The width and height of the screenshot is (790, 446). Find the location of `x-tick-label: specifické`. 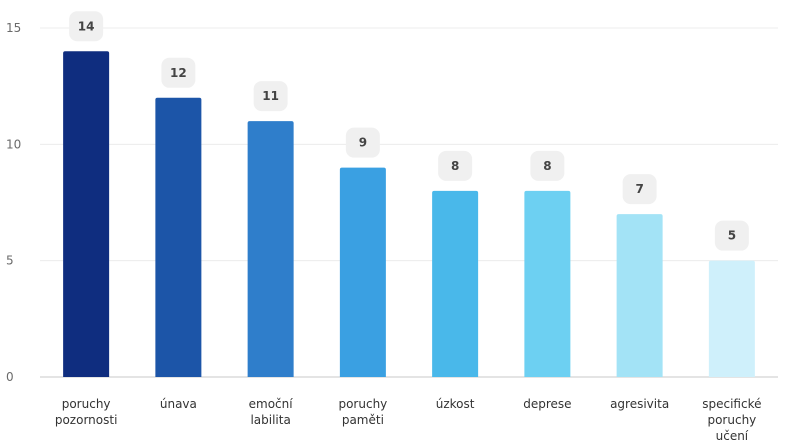

x-tick-label: specifické is located at coordinates (731, 404).